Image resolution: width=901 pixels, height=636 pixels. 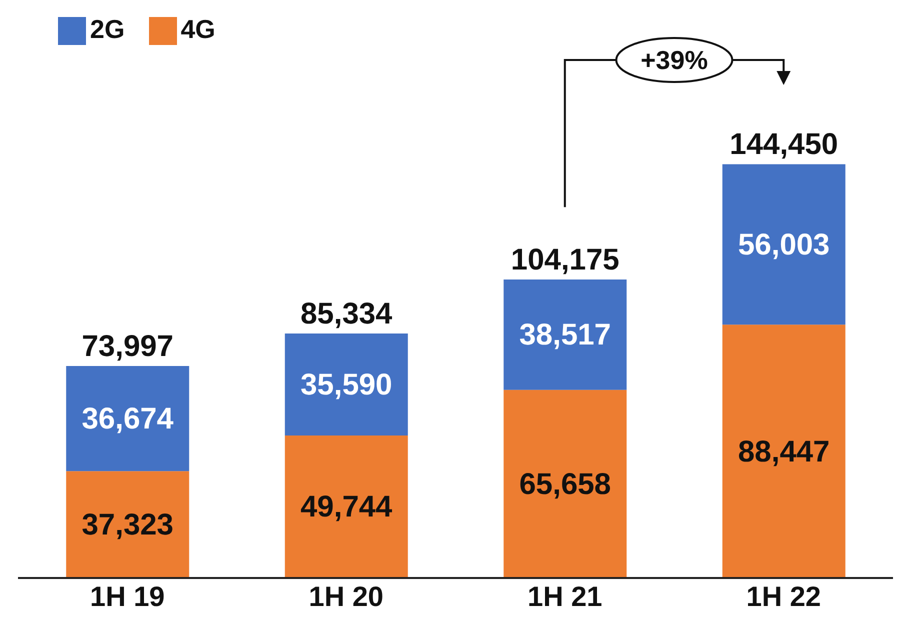 I want to click on data-label: 65,658, so click(x=565, y=484).